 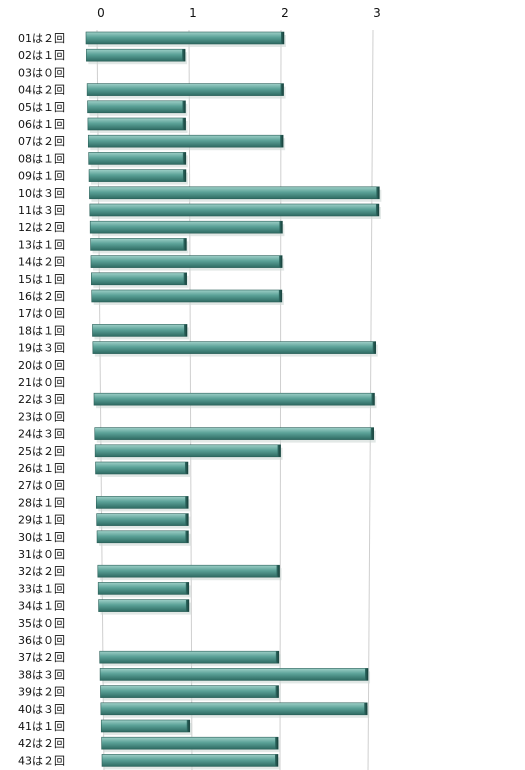 What do you see at coordinates (41, 158) in the screenshot?
I see `category-label: 08は１回` at bounding box center [41, 158].